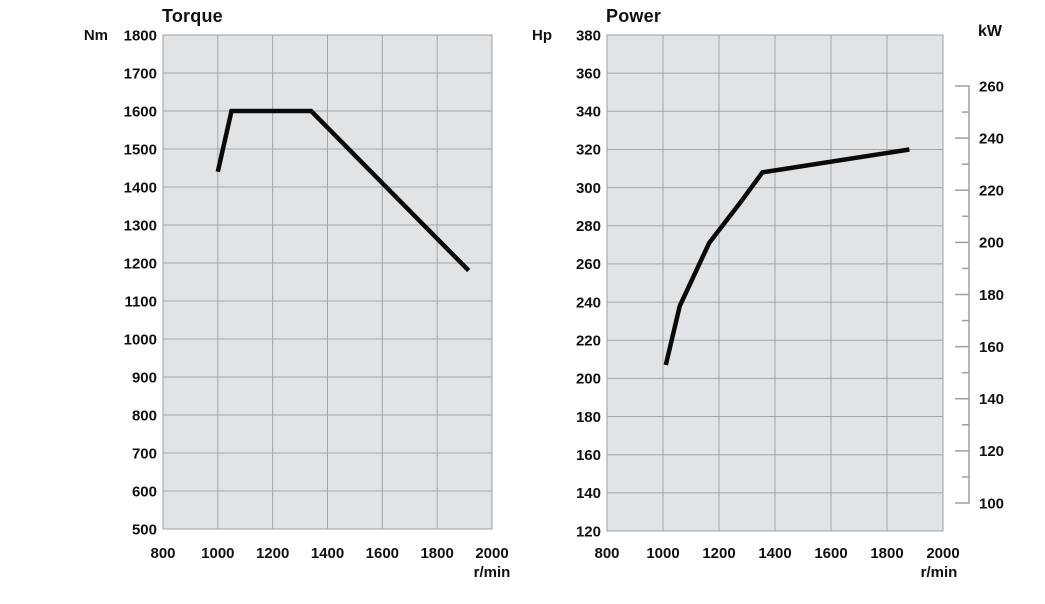  What do you see at coordinates (991, 451) in the screenshot?
I see `kw-tick-label: 120` at bounding box center [991, 451].